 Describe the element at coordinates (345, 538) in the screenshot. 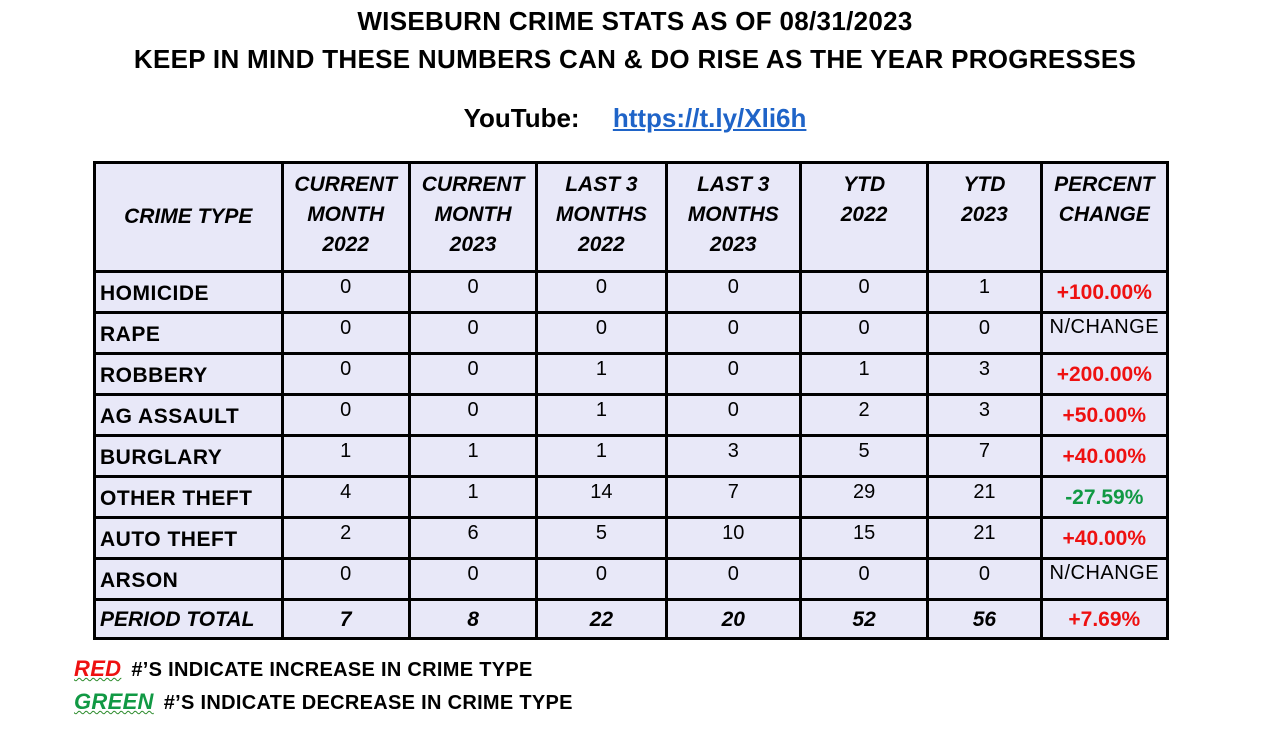

I see `current-month-2022-cell: 2` at that location.